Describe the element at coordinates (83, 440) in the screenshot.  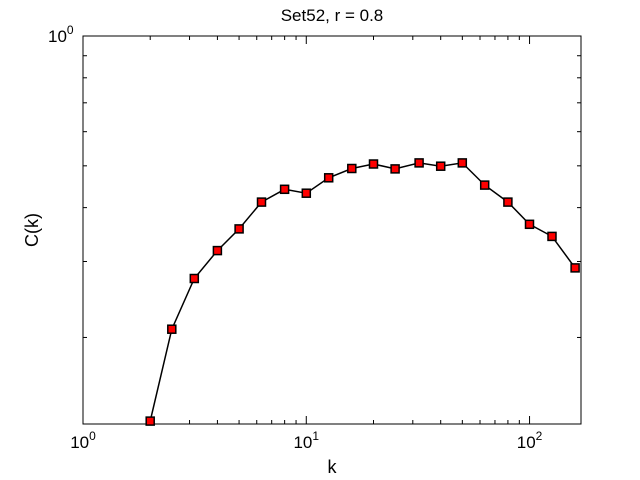
I see `x-tick-label: 10⁰` at that location.